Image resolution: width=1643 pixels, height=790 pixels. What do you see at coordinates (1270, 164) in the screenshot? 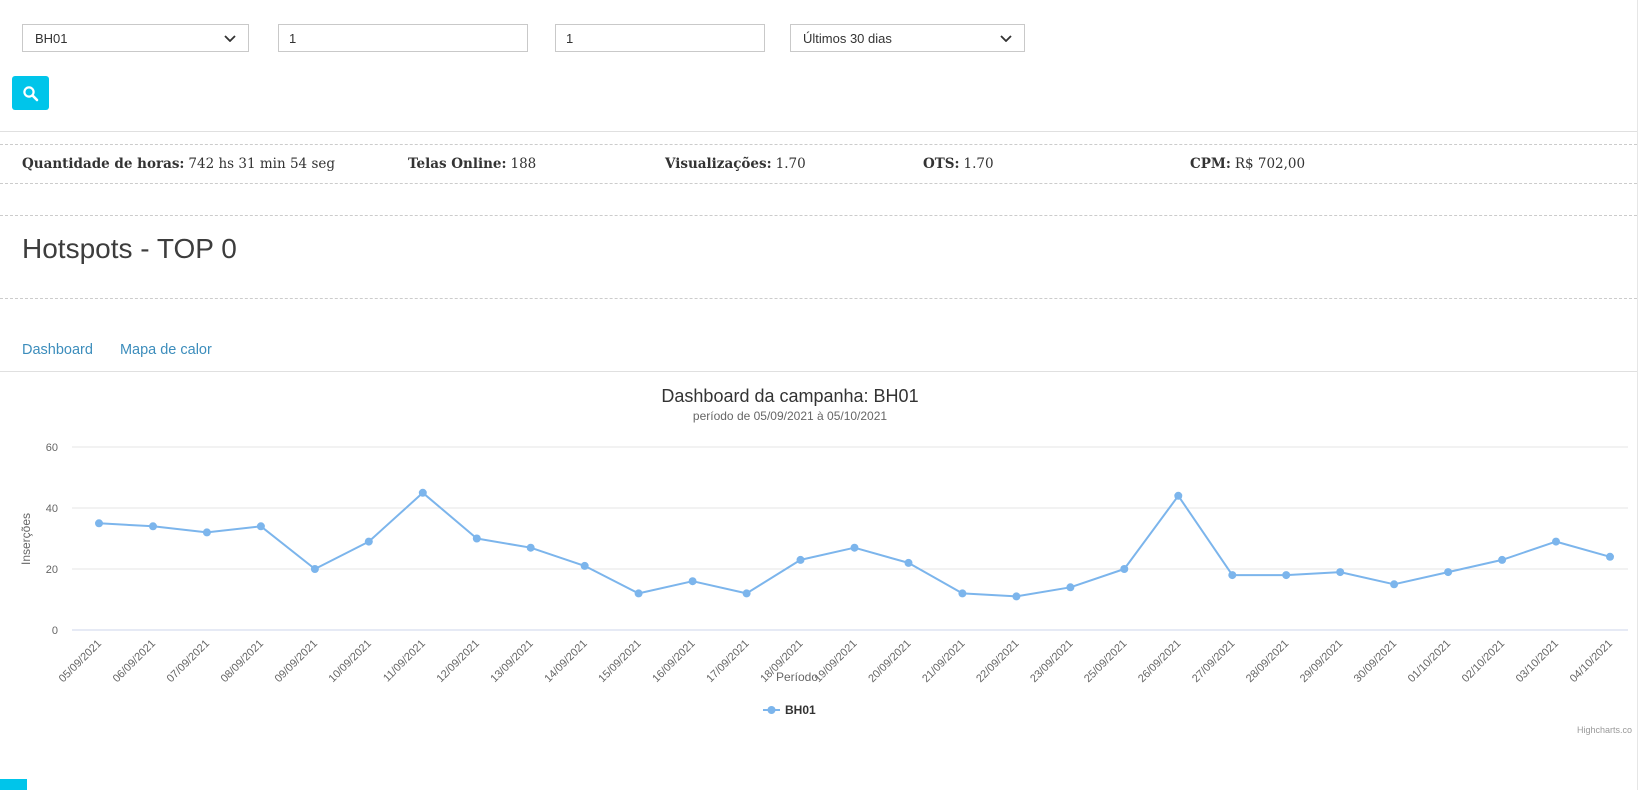
I see `stat-value: R$ 702,00` at bounding box center [1270, 164].